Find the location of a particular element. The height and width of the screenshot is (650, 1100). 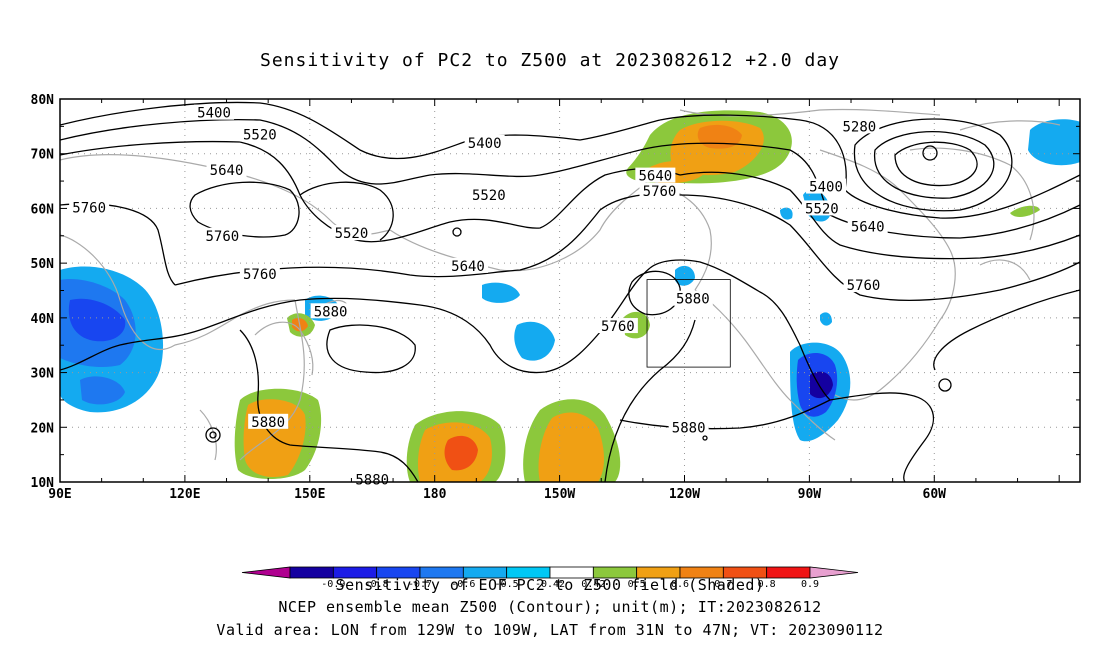

contour-5640-west is located at coordinates (370, 191).